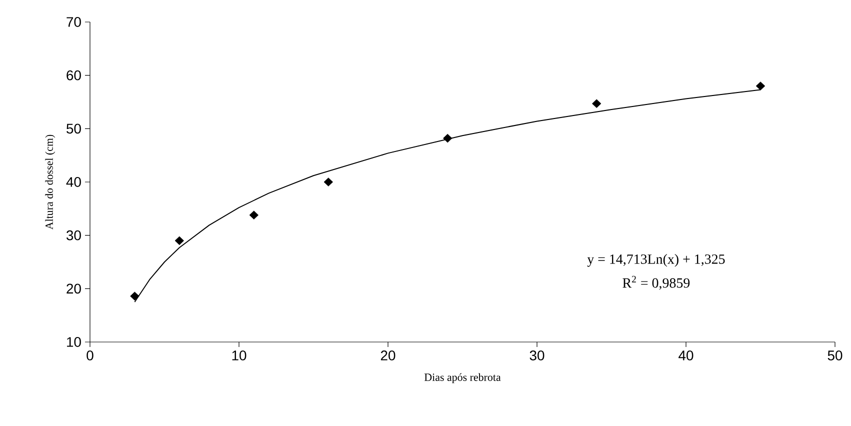  What do you see at coordinates (686, 355) in the screenshot?
I see `x-tick-label: 40` at bounding box center [686, 355].